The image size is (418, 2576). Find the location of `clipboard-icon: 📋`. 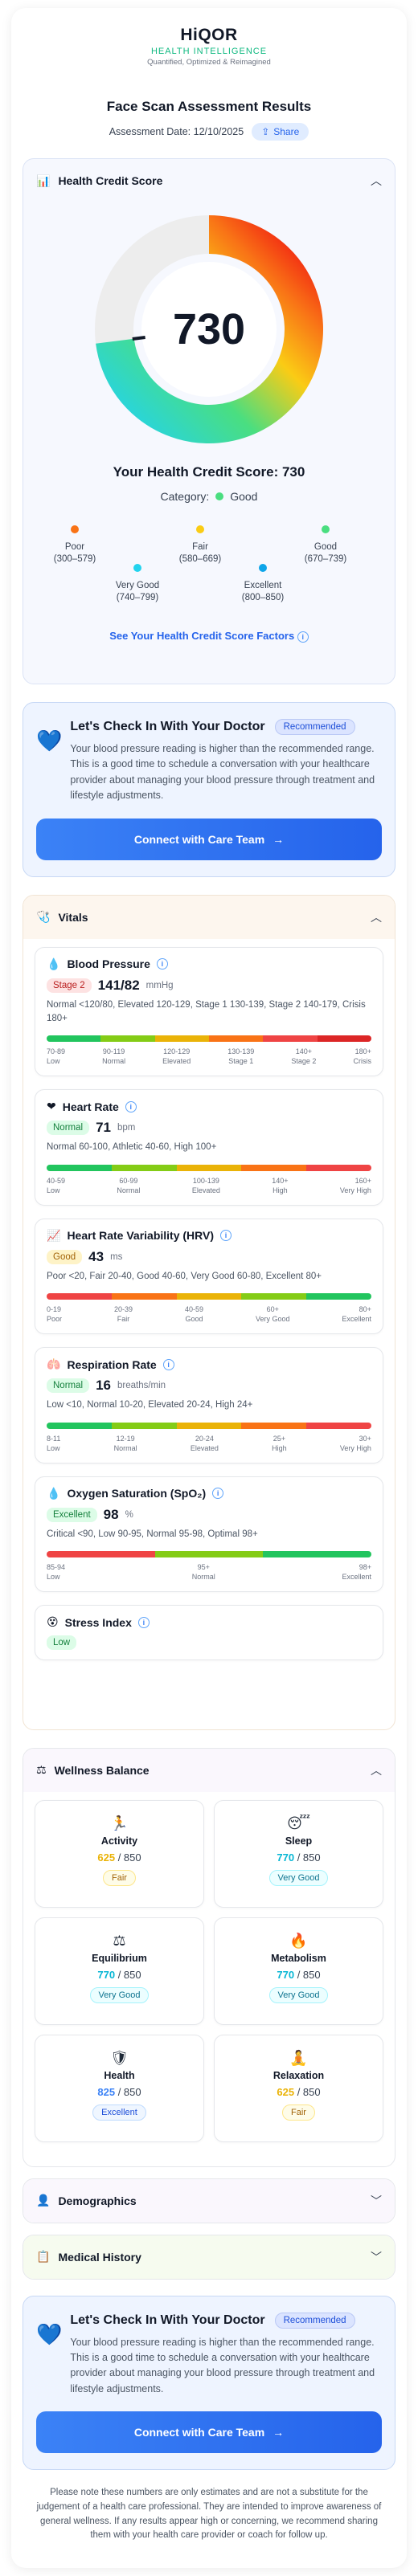

clipboard-icon: 📋 is located at coordinates (44, 2256).